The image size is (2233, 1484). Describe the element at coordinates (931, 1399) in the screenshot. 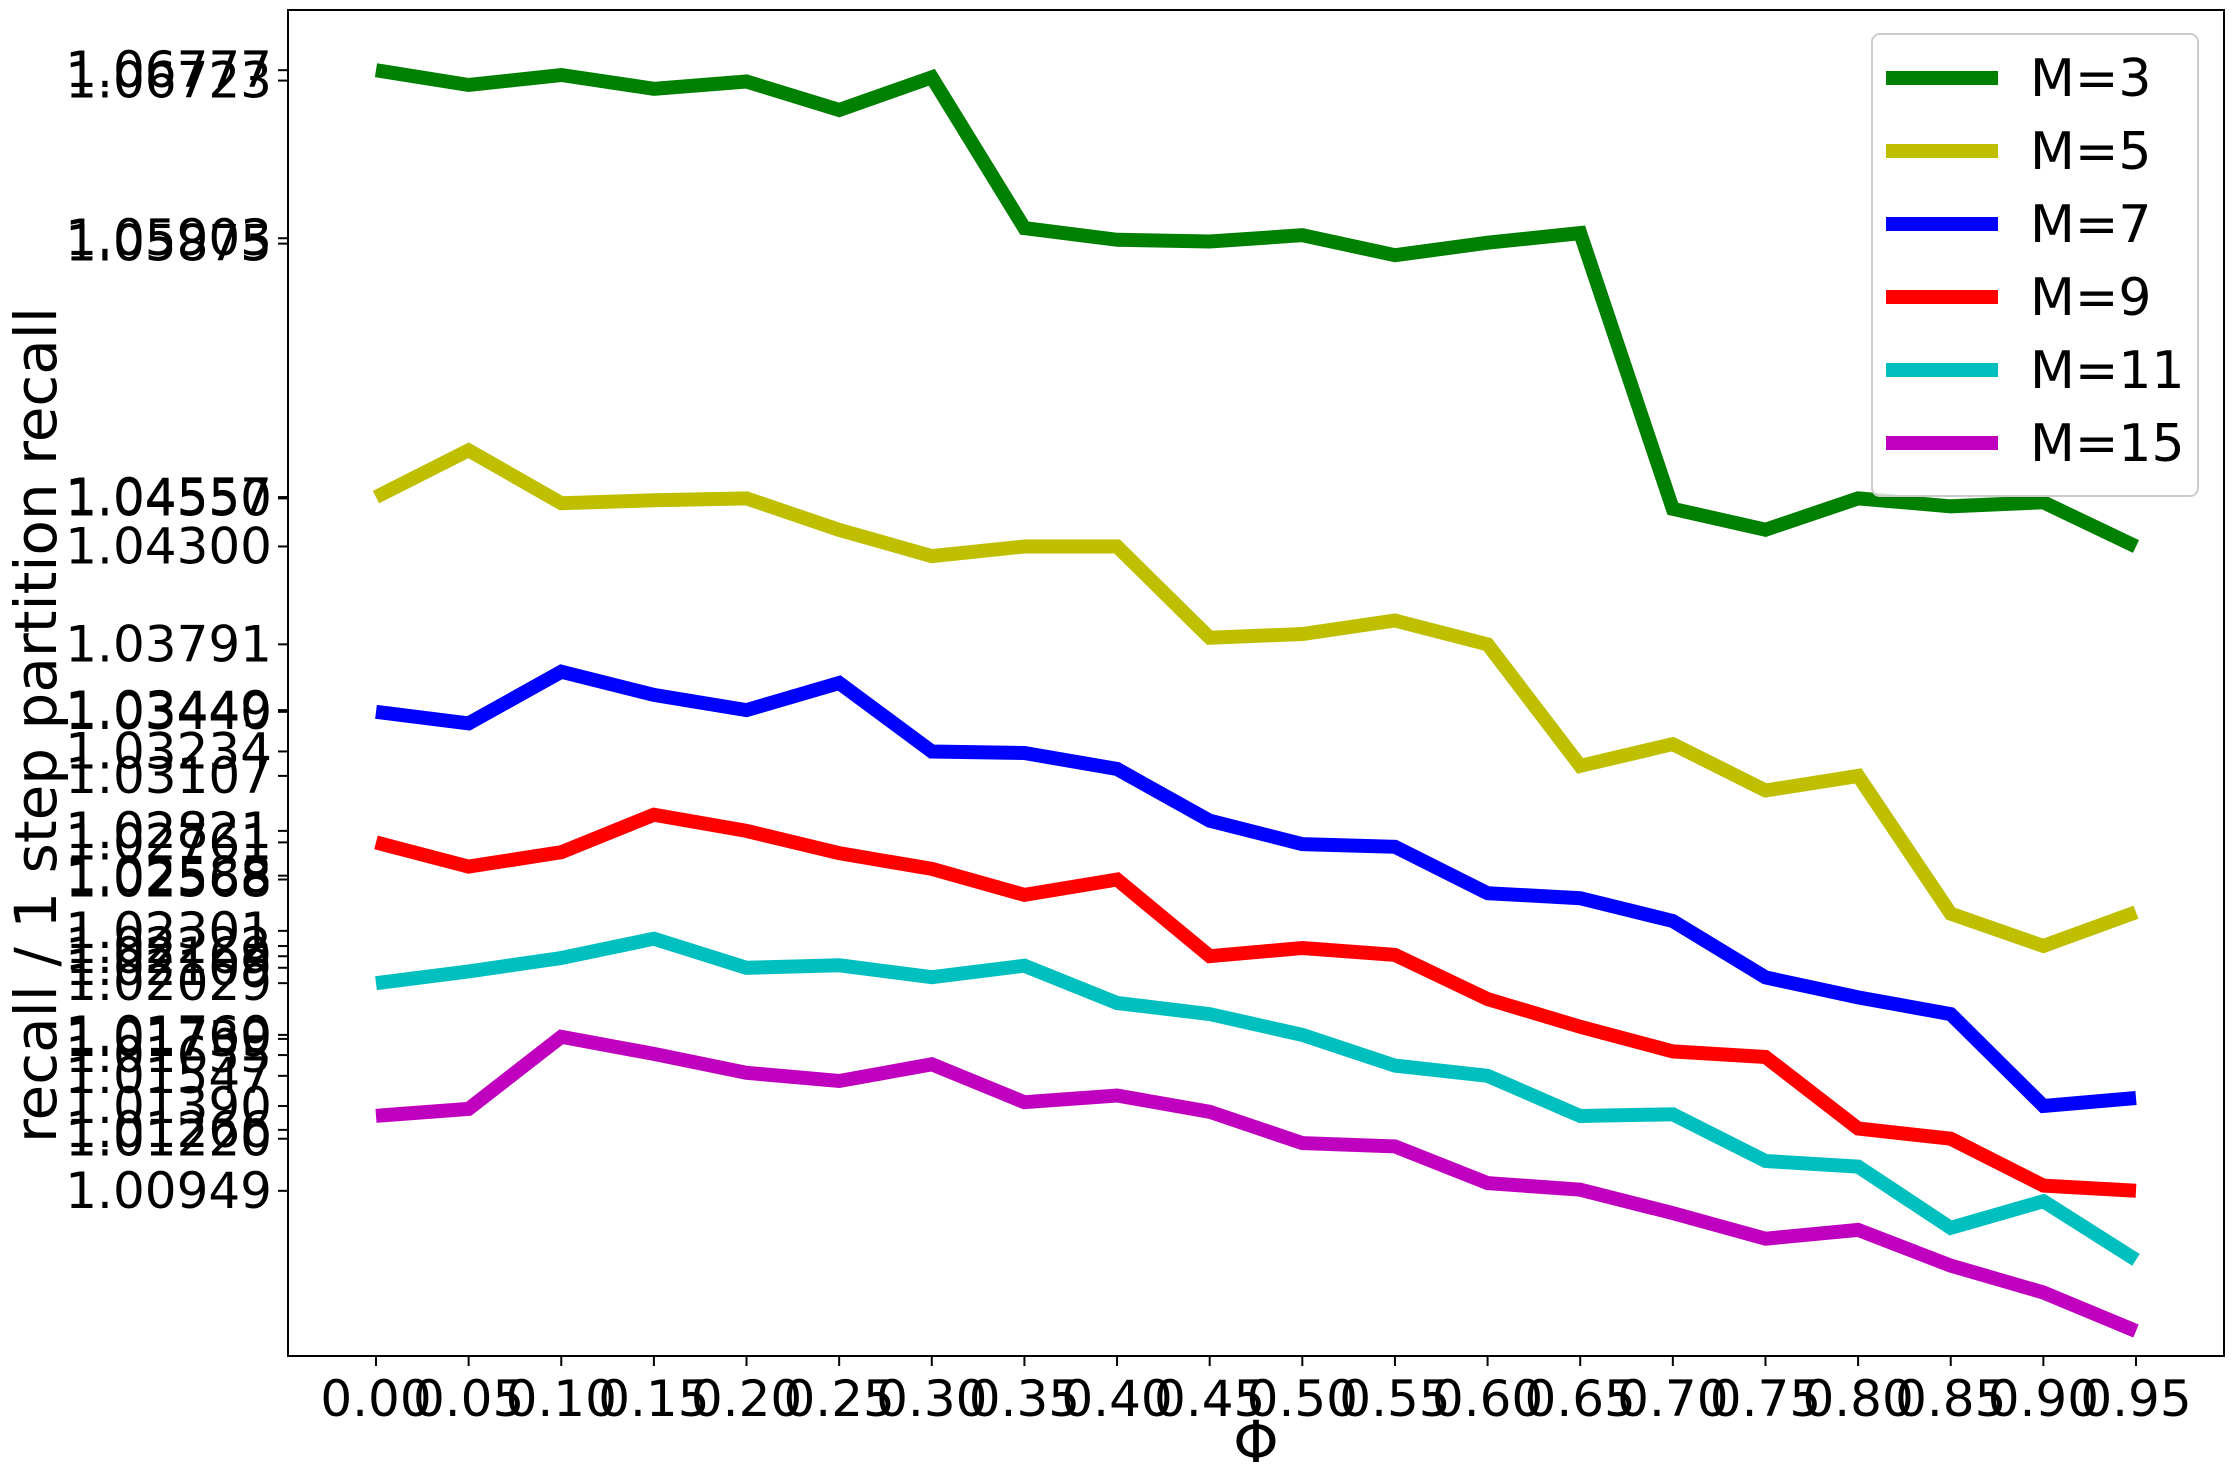

I see `x-tick-label: 0.30` at that location.